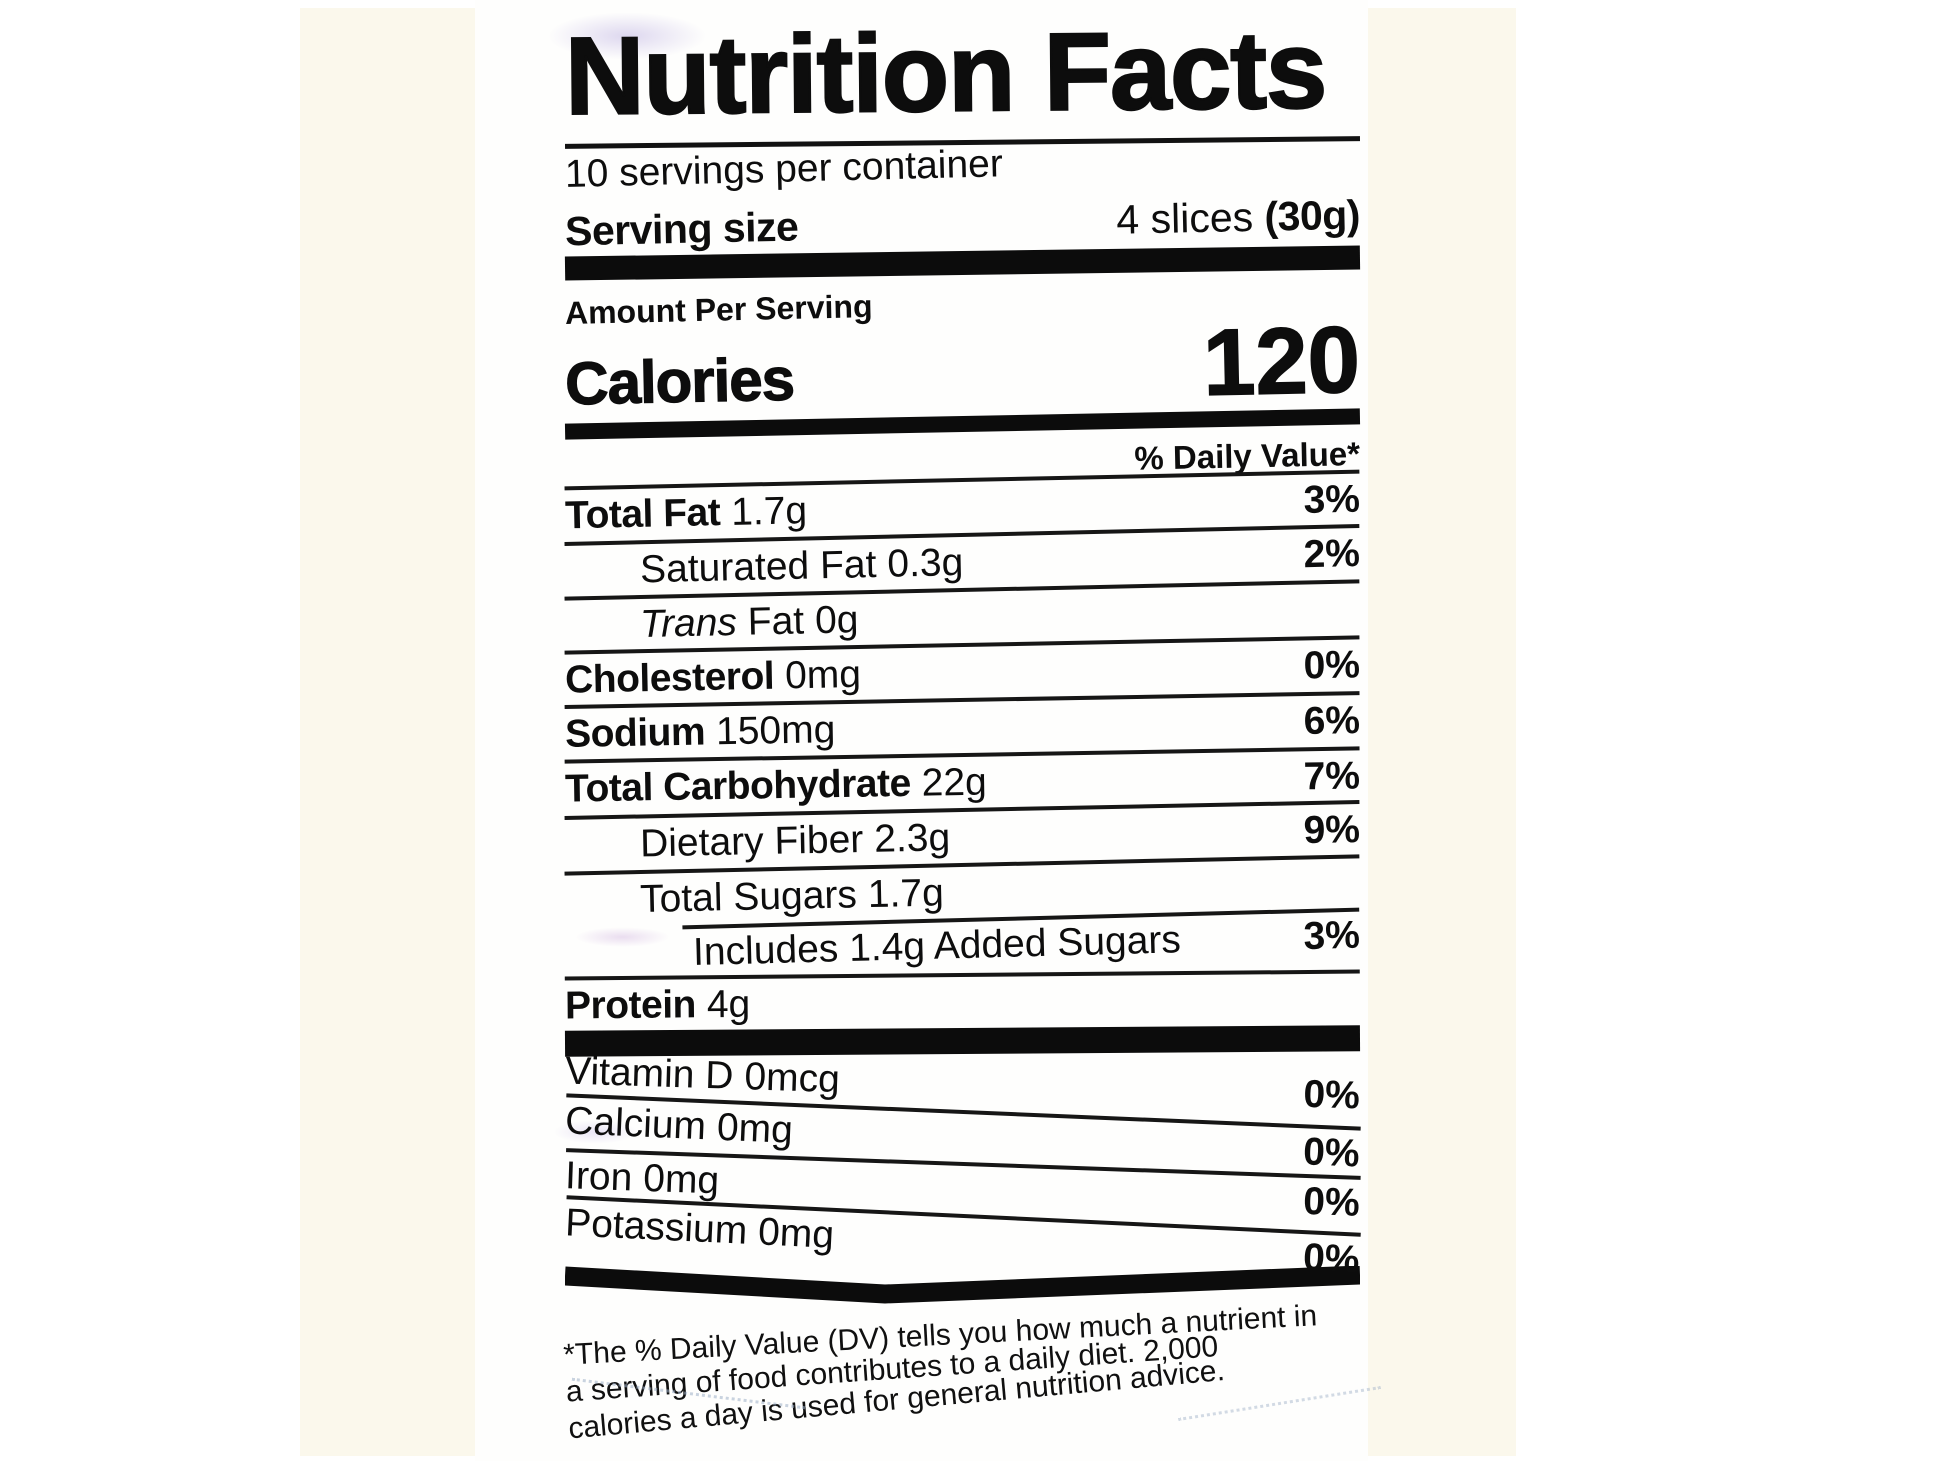 This screenshot has width=1946, height=1461. Describe the element at coordinates (630, 1004) in the screenshot. I see `nutrient-name: Protein` at that location.